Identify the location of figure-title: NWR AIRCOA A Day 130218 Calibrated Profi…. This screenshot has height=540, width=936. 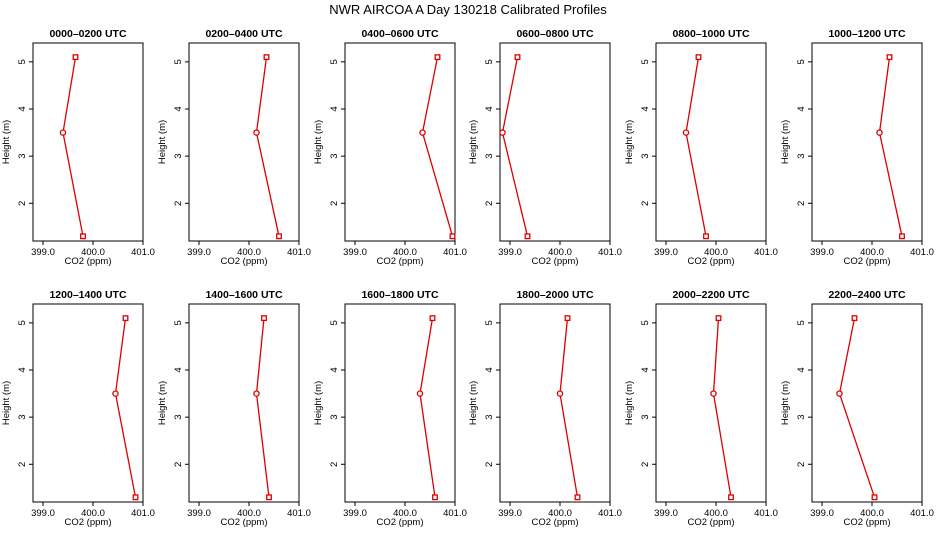
(468, 9).